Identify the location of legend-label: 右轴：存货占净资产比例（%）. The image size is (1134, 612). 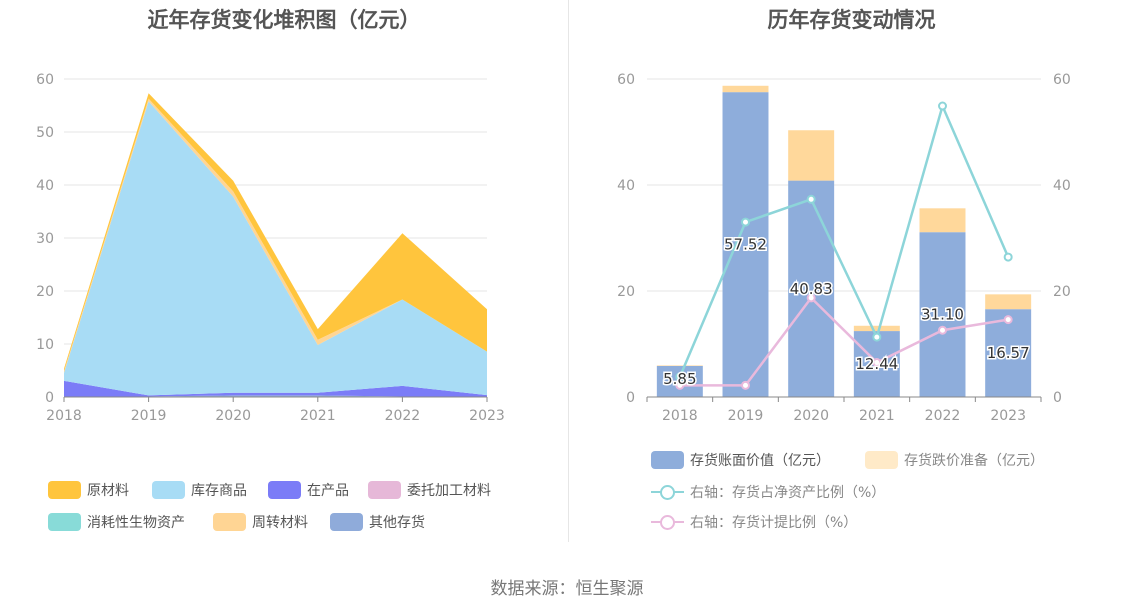
(788, 493).